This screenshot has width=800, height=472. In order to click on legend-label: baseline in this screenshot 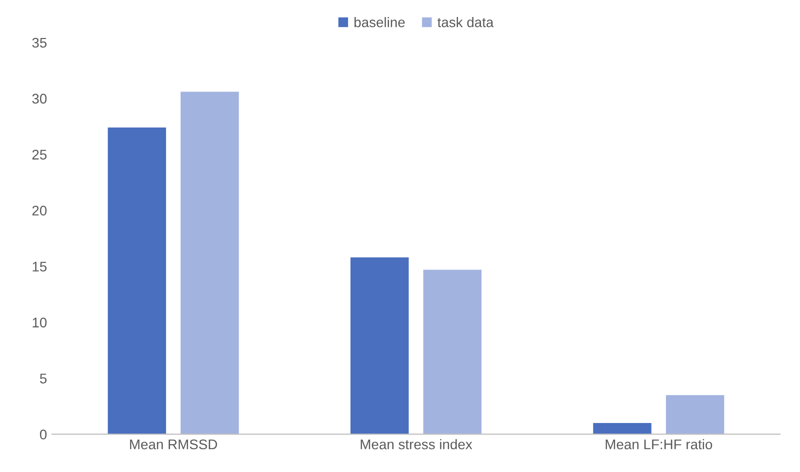, I will do `click(379, 22)`.